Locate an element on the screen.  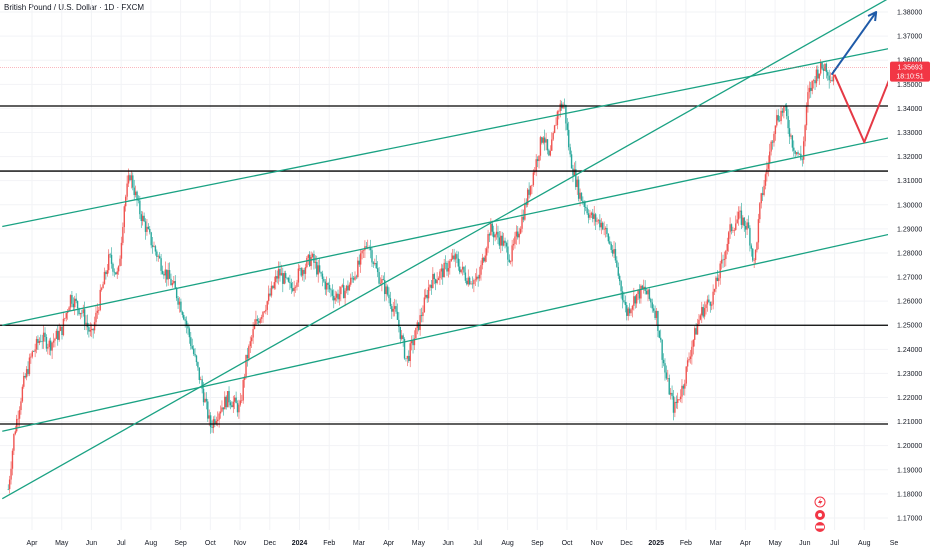
x-tick-label: May is located at coordinates (62, 543).